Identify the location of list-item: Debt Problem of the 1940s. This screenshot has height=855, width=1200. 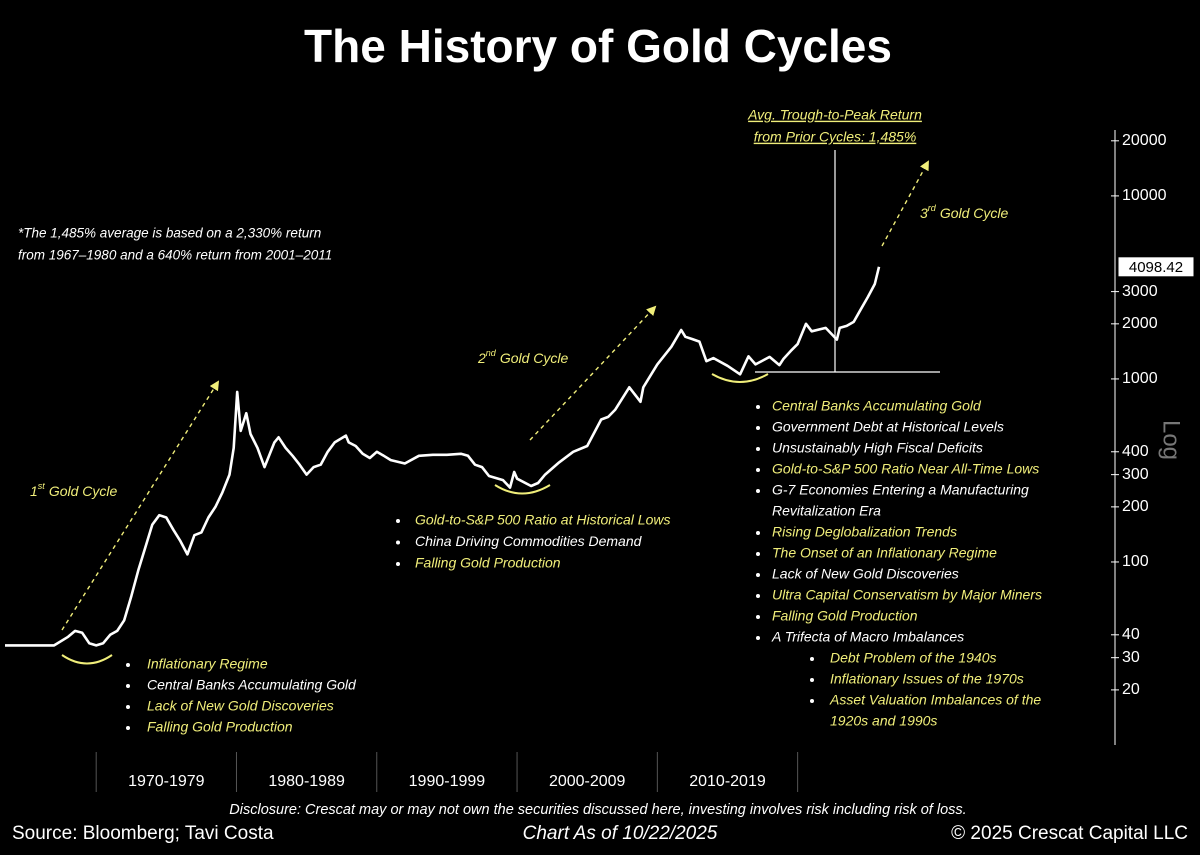
(913, 658).